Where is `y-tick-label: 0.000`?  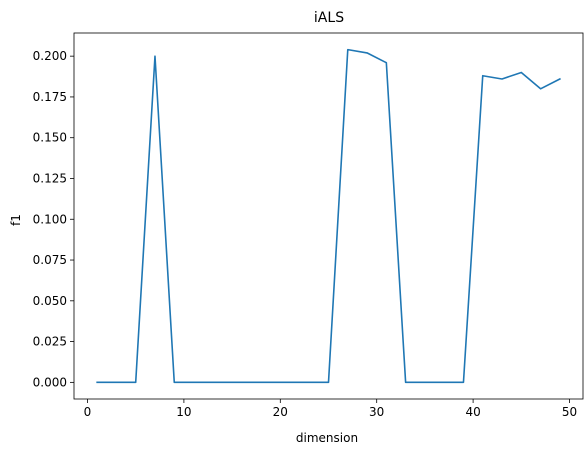 y-tick-label: 0.000 is located at coordinates (50, 382).